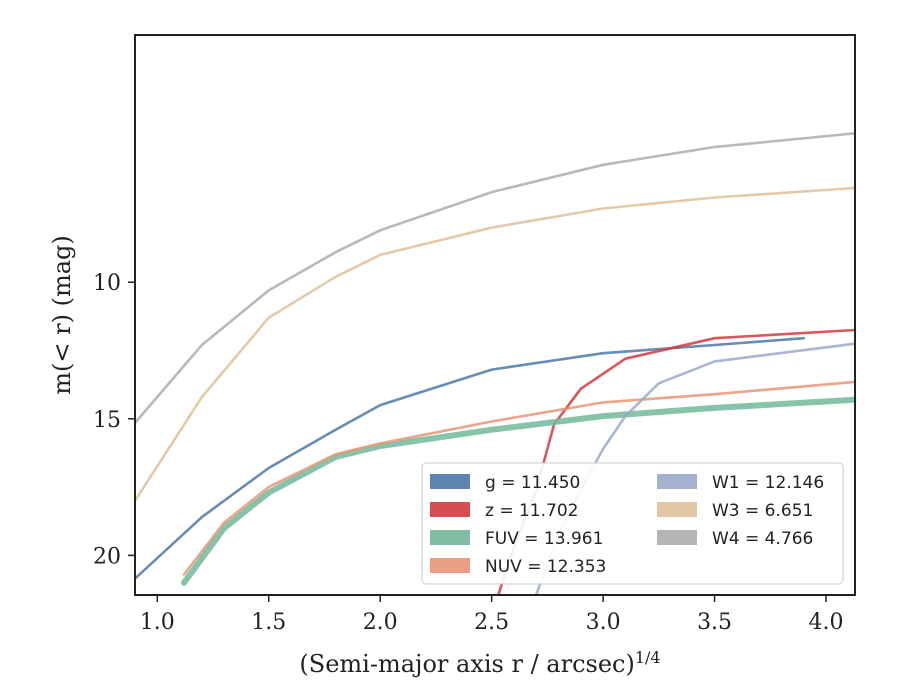 This screenshot has width=900, height=700. What do you see at coordinates (714, 622) in the screenshot?
I see `x-tick-label: 3.5` at bounding box center [714, 622].